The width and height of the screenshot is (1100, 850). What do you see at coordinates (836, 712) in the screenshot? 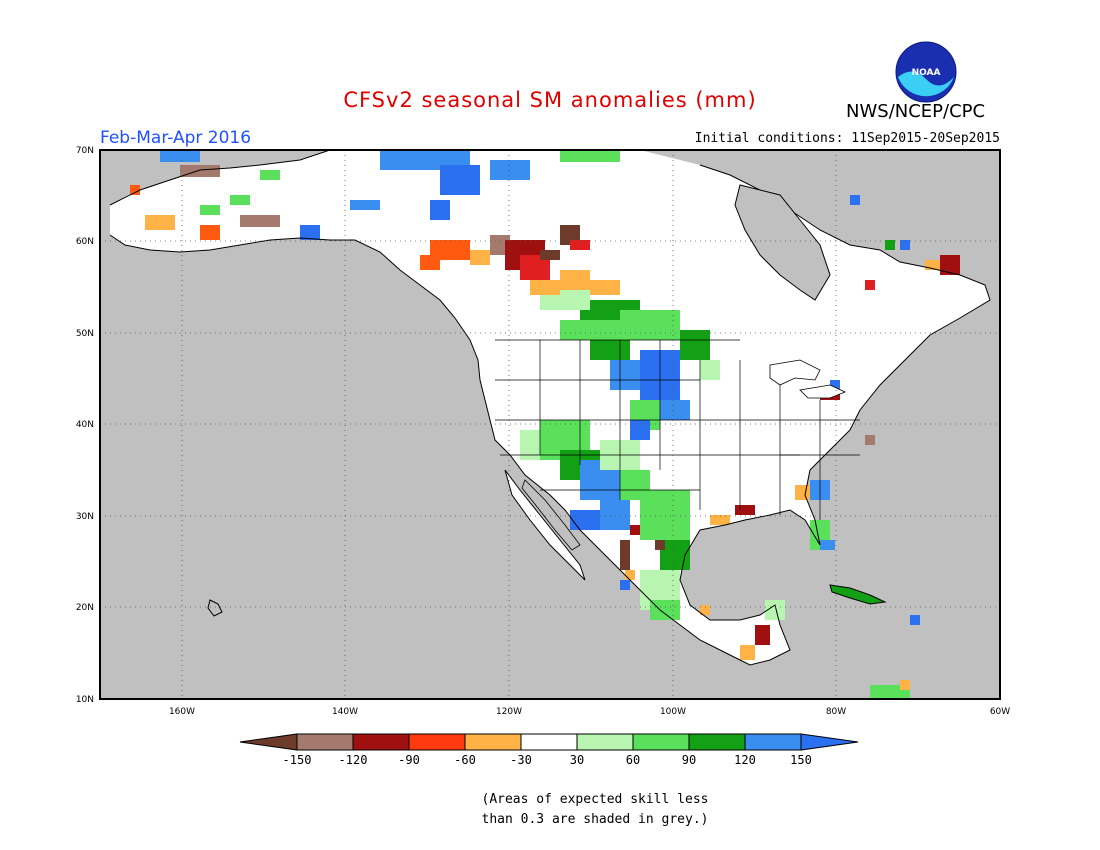
I see `lon-label: 80W` at bounding box center [836, 712].